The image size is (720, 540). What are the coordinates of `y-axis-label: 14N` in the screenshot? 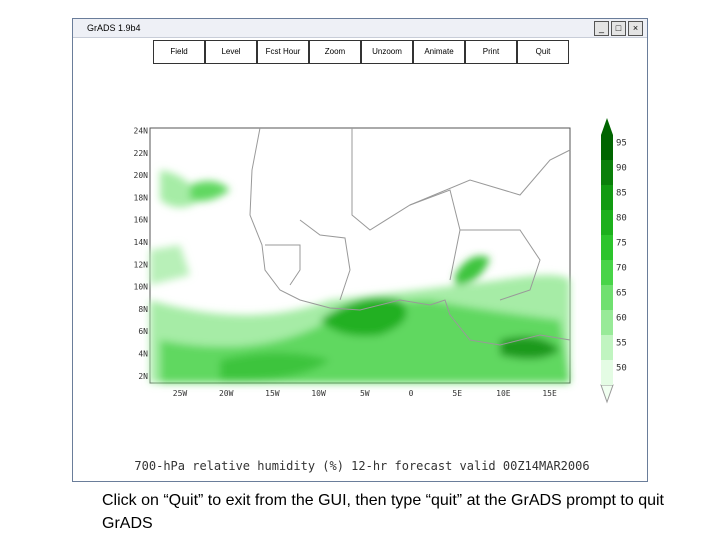 It's located at (141, 242).